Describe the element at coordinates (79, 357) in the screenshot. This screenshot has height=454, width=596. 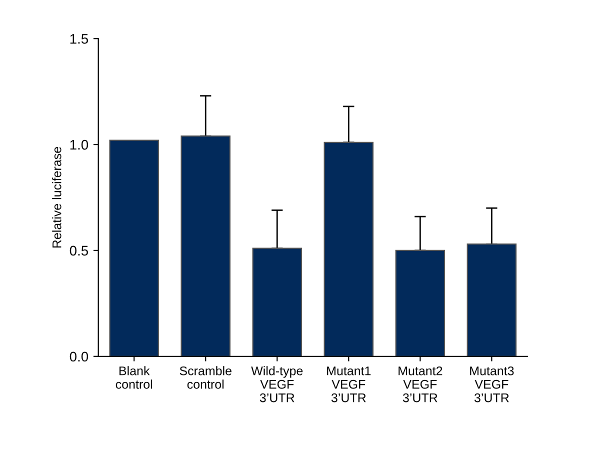
I see `y-tick-label: 0.0` at that location.